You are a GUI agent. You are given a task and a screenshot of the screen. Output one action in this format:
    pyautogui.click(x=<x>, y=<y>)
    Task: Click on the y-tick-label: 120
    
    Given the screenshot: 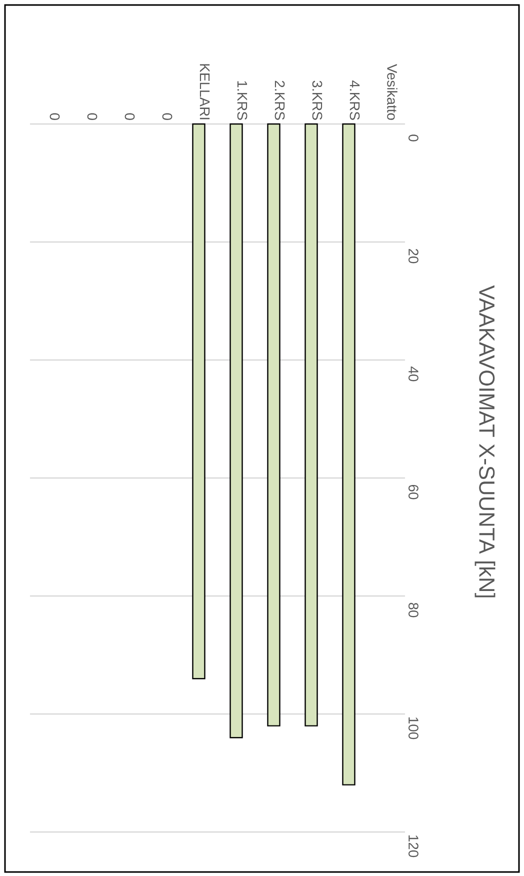 What is the action you would take?
    pyautogui.click(x=413, y=846)
    